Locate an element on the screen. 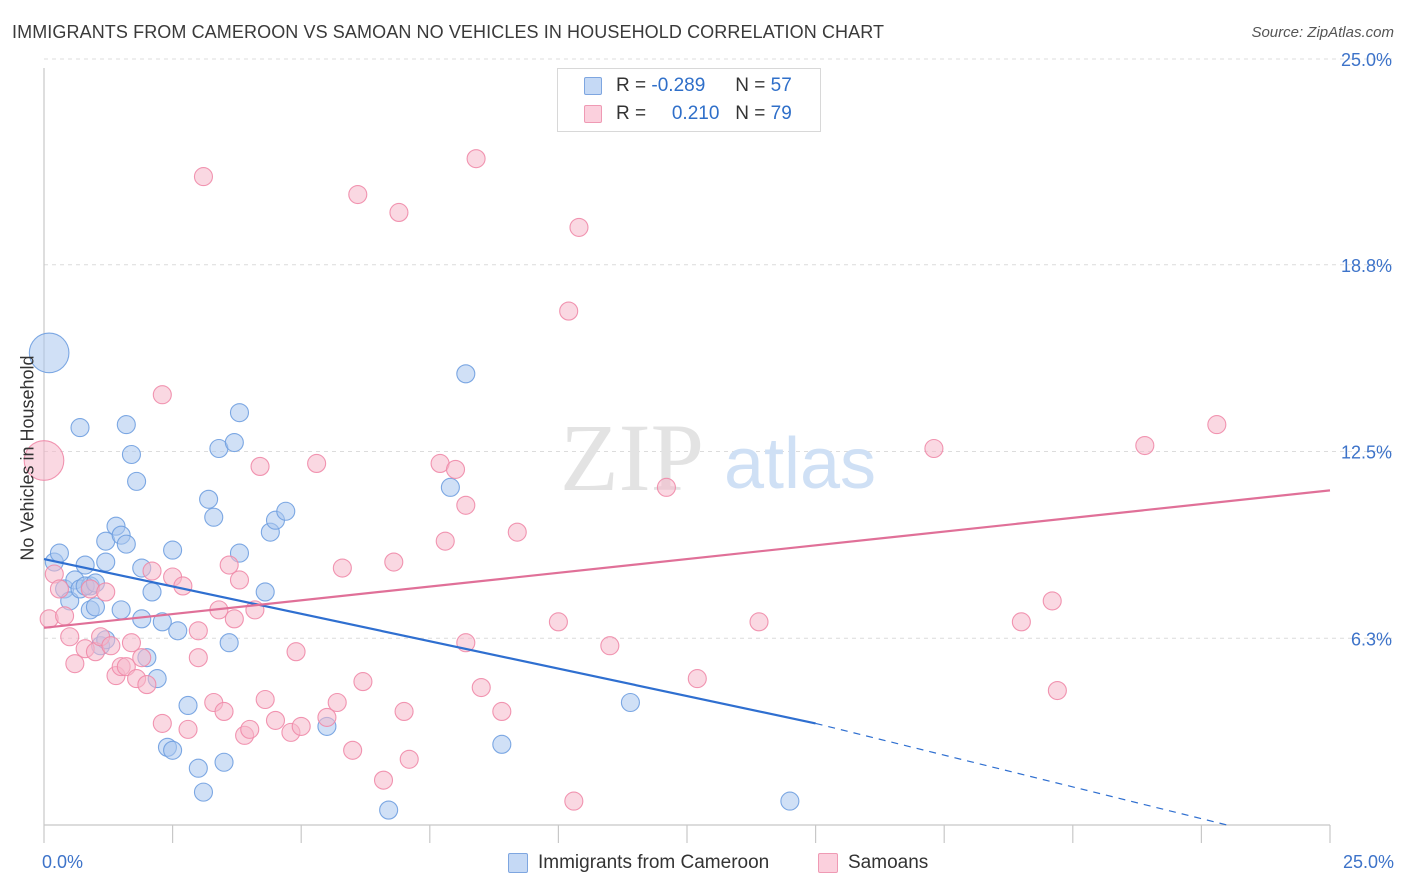 Image resolution: width=1406 pixels, height=892 pixels. watermark-zip: ZIP is located at coordinates (632, 457).